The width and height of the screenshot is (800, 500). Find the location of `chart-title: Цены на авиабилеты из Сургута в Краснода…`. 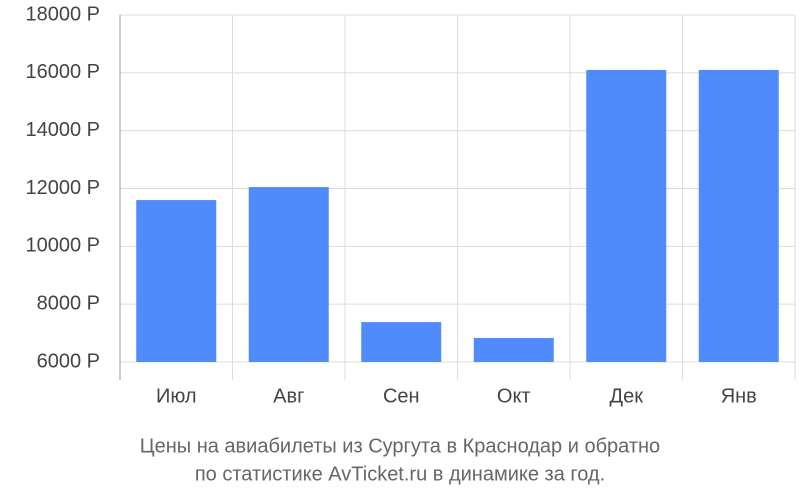

chart-title: Цены на авиабилеты из Сургута в Краснода… is located at coordinates (400, 446).